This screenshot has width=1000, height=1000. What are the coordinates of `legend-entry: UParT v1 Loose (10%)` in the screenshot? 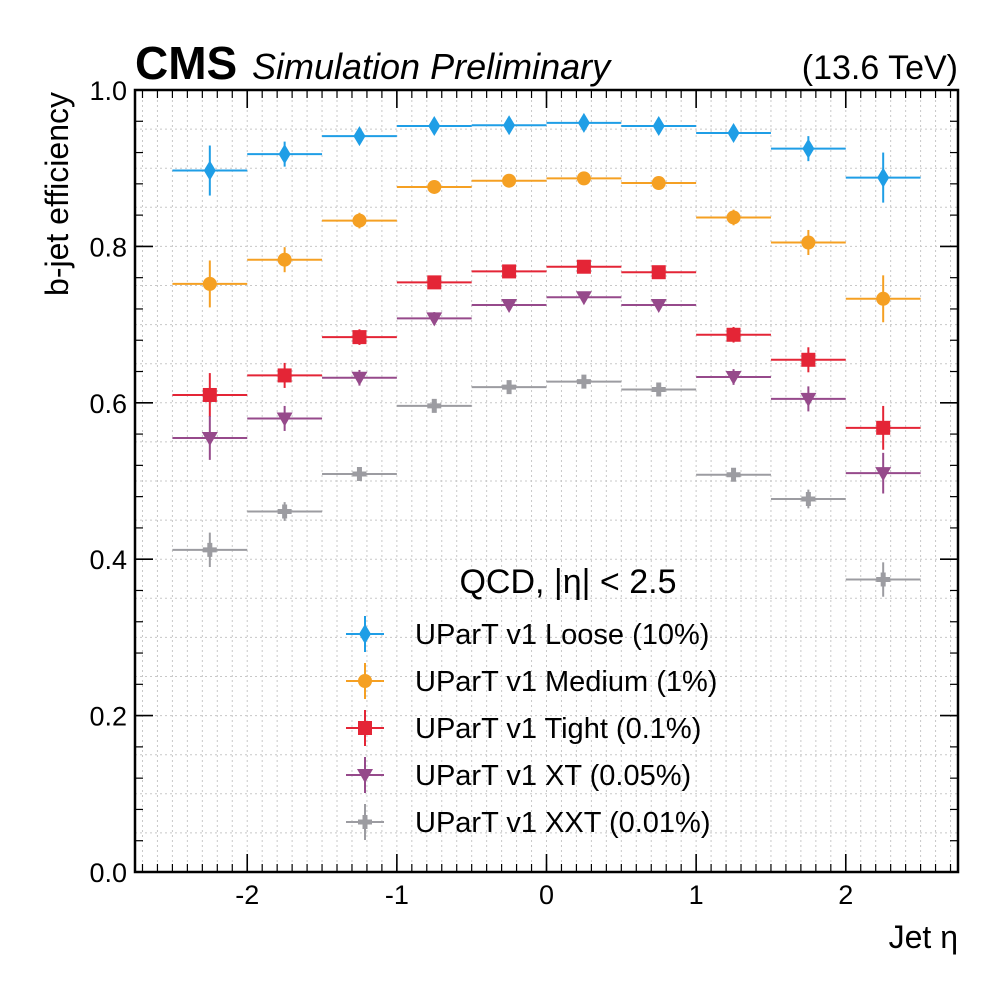 It's located at (527, 634).